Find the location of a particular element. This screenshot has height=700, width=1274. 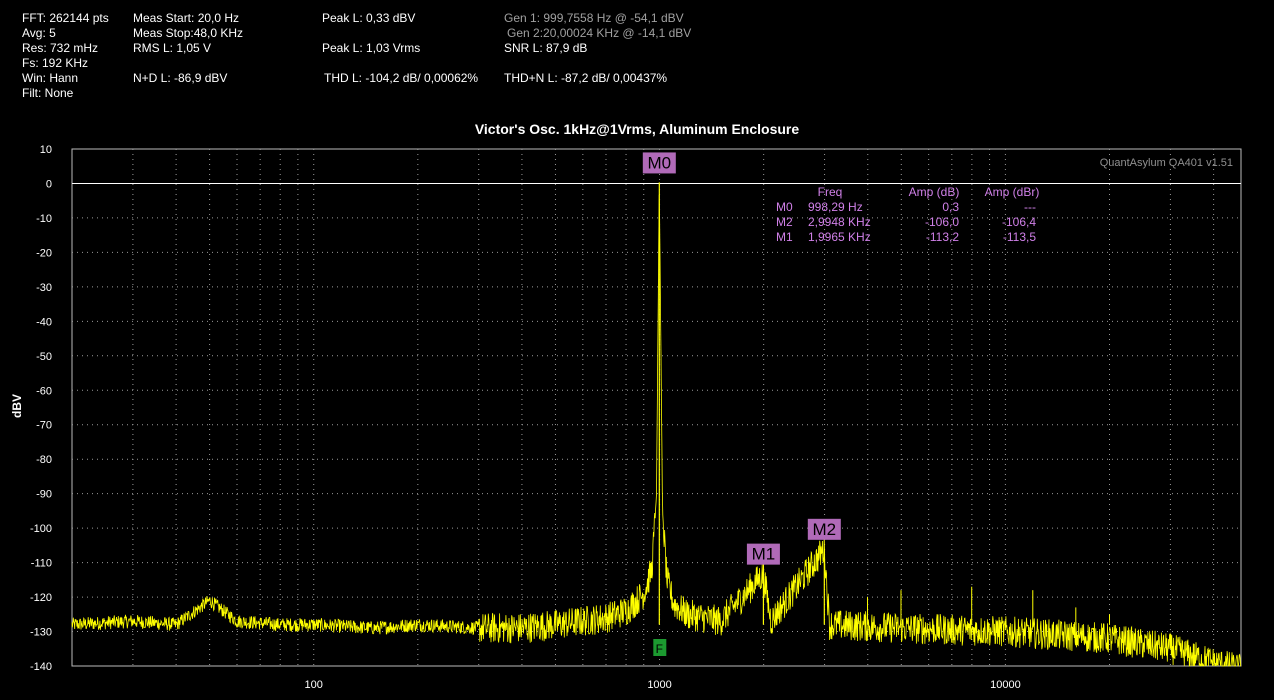

filter-marker-text: F is located at coordinates (659, 649).